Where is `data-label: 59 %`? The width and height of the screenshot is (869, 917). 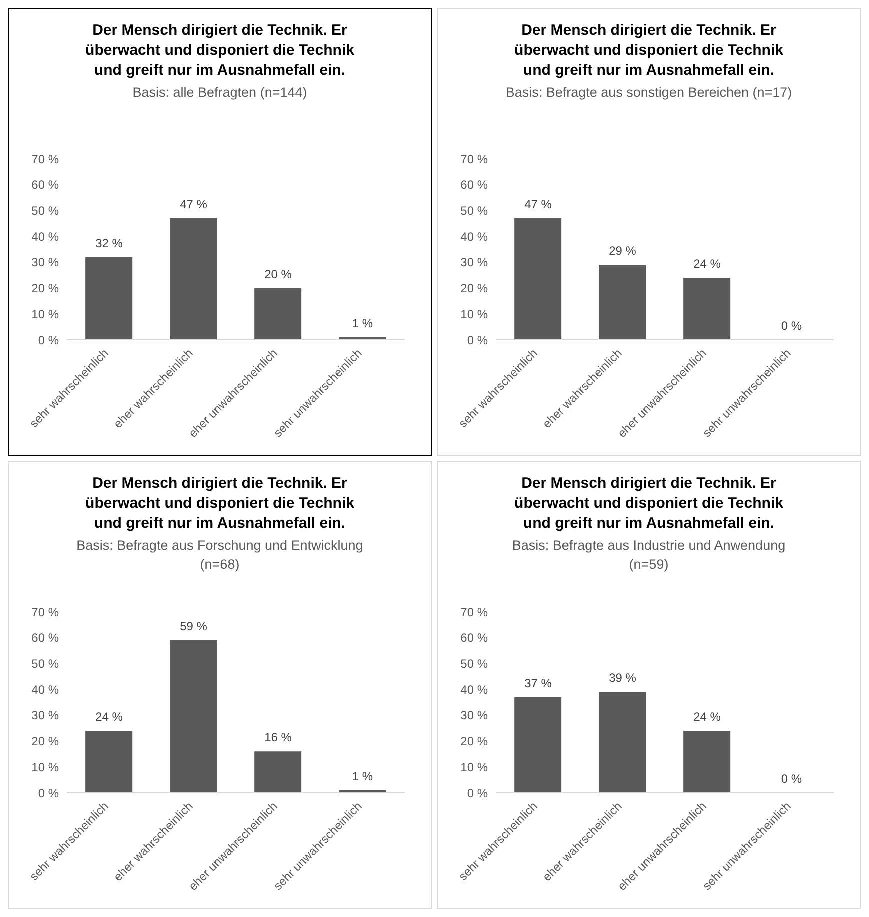
data-label: 59 % is located at coordinates (194, 626).